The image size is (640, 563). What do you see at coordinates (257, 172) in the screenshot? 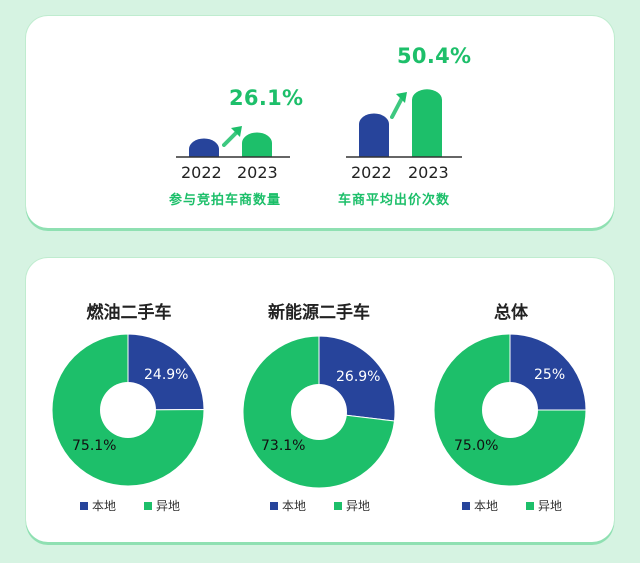
I see `bar1-tick-2023: 2023` at bounding box center [257, 172].